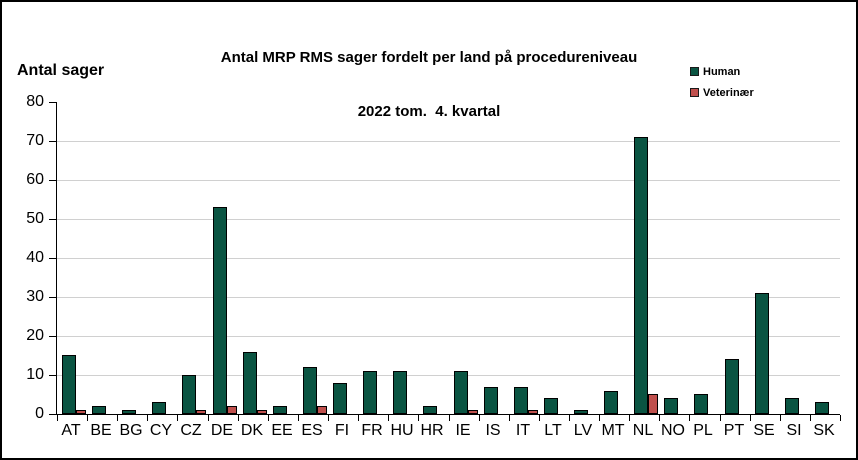  I want to click on legend: Human Veterinær, so click(722, 87).